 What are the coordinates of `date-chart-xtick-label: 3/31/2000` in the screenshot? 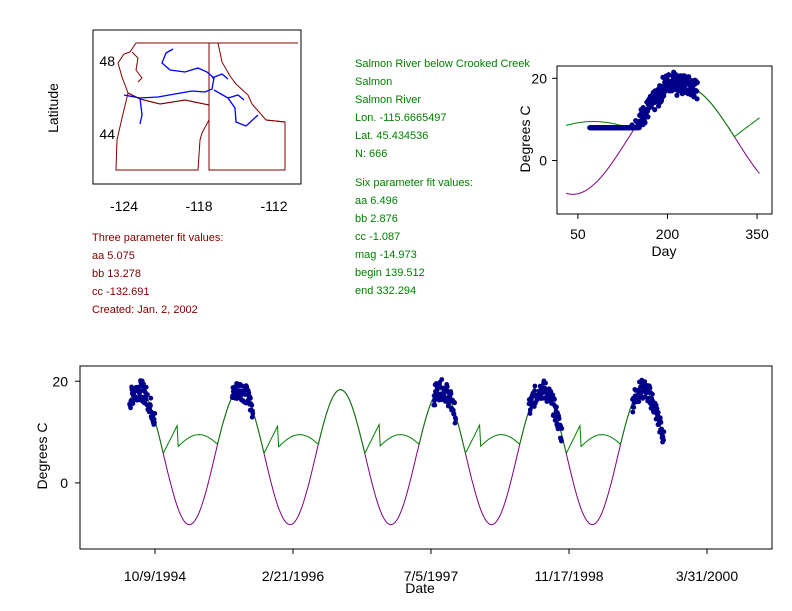 It's located at (707, 576).